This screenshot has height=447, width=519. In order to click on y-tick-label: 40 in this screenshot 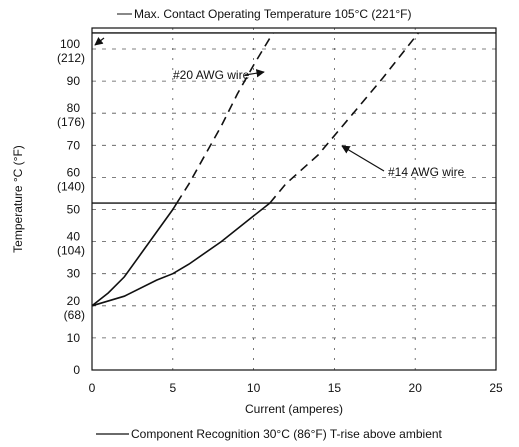, I will do `click(74, 237)`.